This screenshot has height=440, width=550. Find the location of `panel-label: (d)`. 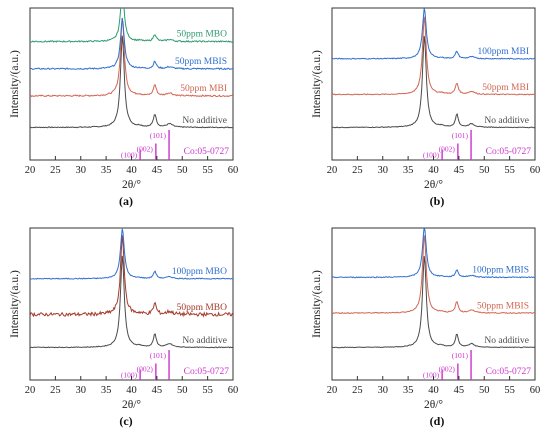

panel-label: (d) is located at coordinates (437, 421).